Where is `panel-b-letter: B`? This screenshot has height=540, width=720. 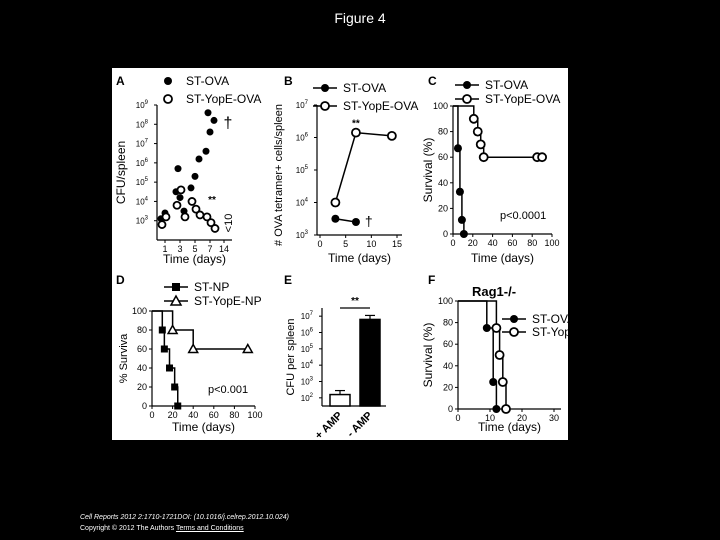 panel-b-letter: B is located at coordinates (288, 81).